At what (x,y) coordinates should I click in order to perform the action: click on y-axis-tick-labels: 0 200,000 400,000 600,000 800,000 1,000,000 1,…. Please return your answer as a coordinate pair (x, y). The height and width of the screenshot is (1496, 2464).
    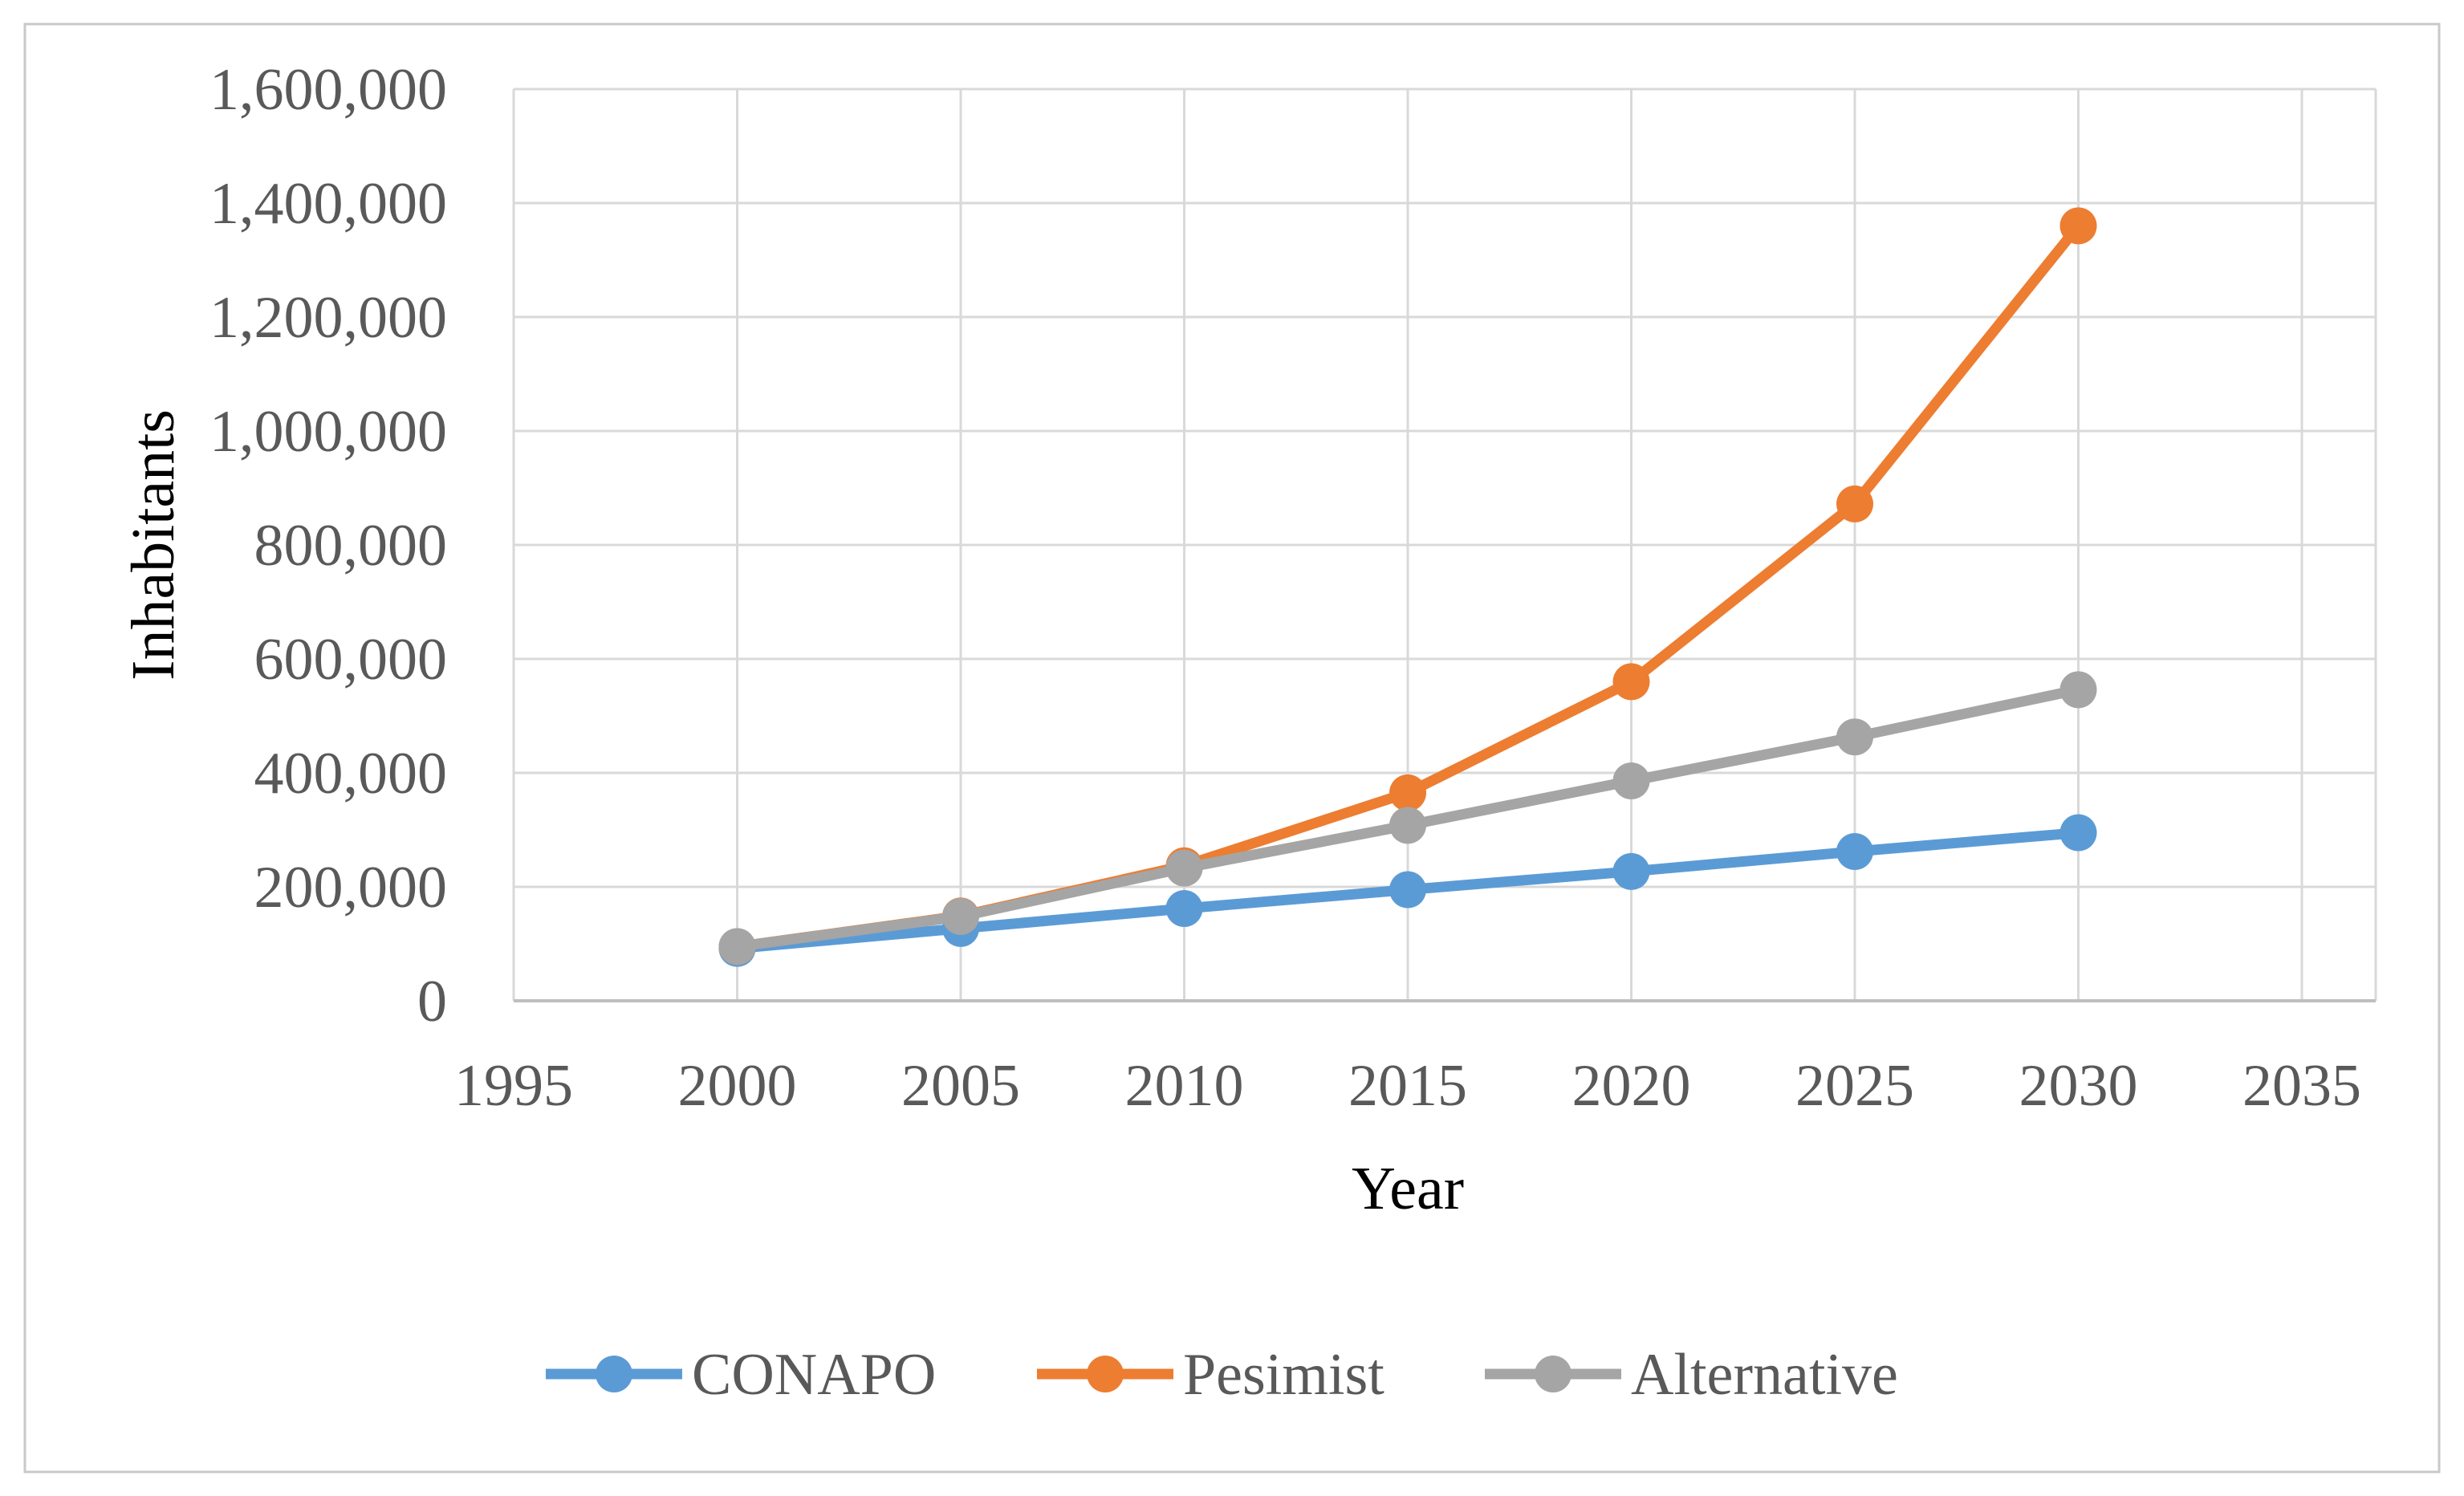
    Looking at the image, I should click on (328, 546).